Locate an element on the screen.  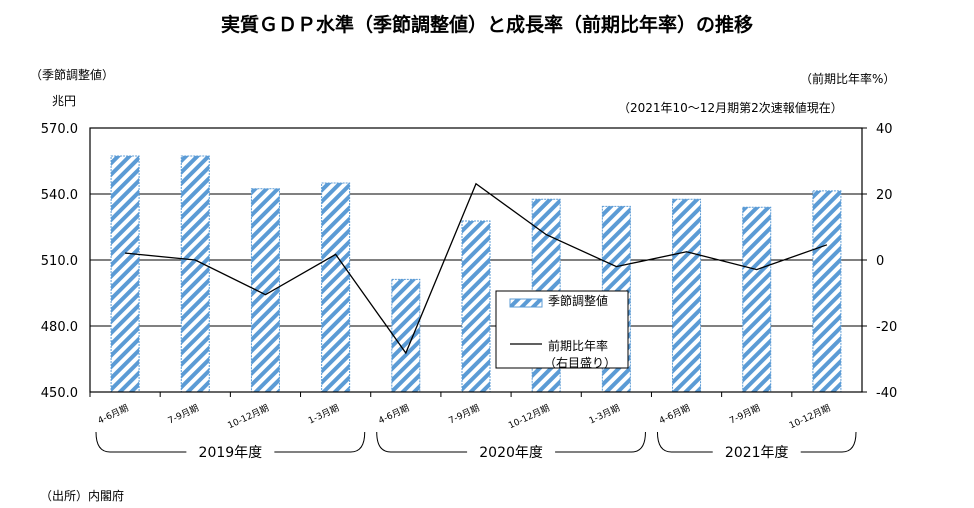
y-tick-label: 570.0 is located at coordinates (59, 129).